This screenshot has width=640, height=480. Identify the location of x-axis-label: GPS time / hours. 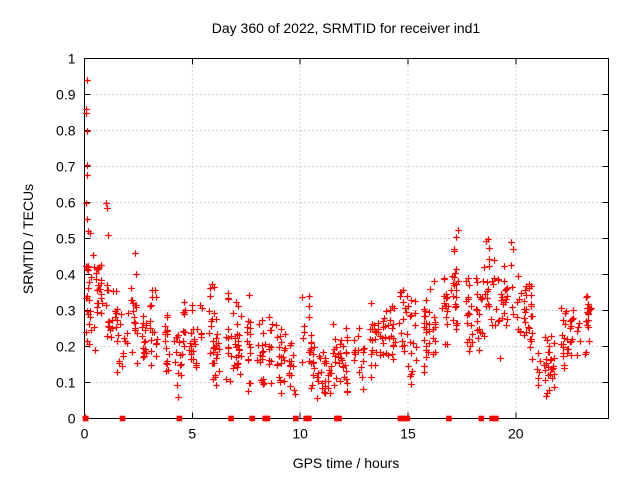
(346, 463).